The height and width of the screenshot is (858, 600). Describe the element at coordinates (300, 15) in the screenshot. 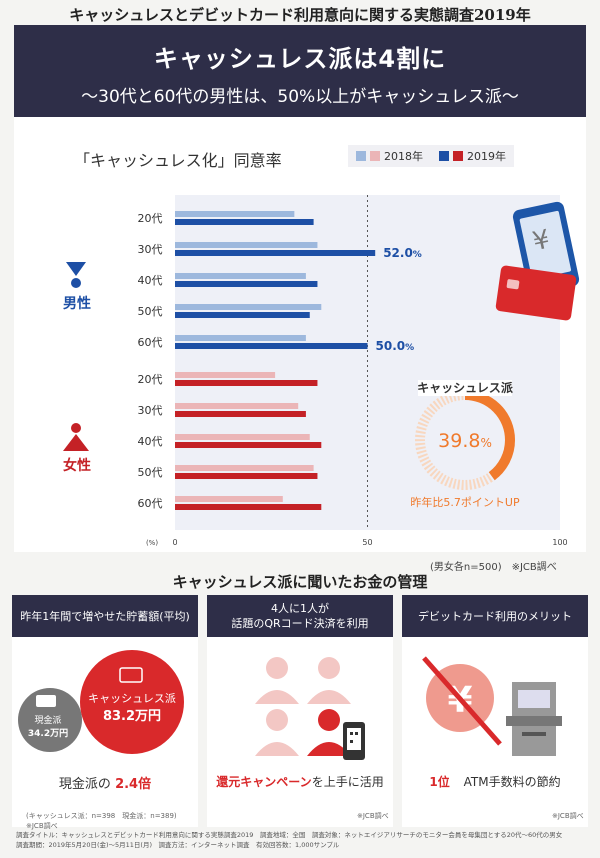

I see `top-title: キャッシュレスとデビットカード利用意向に関する実態調査2019年` at that location.